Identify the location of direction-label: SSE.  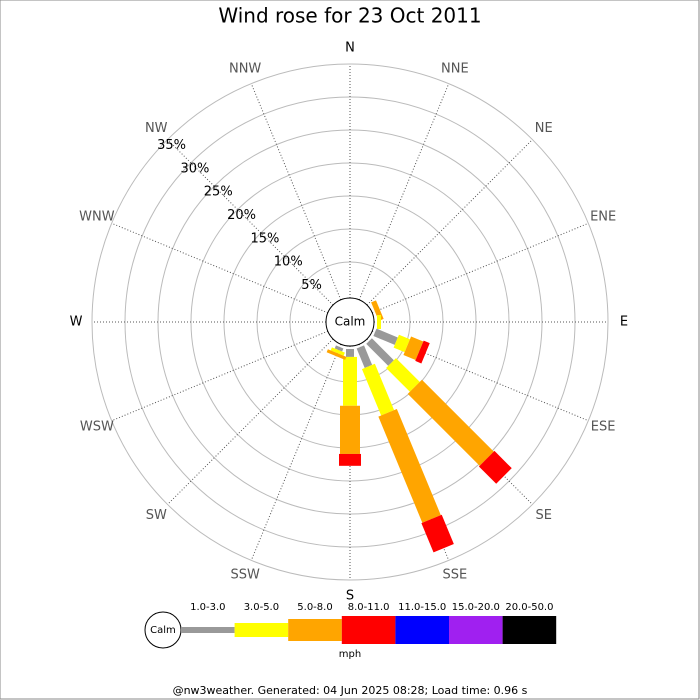
(454, 575).